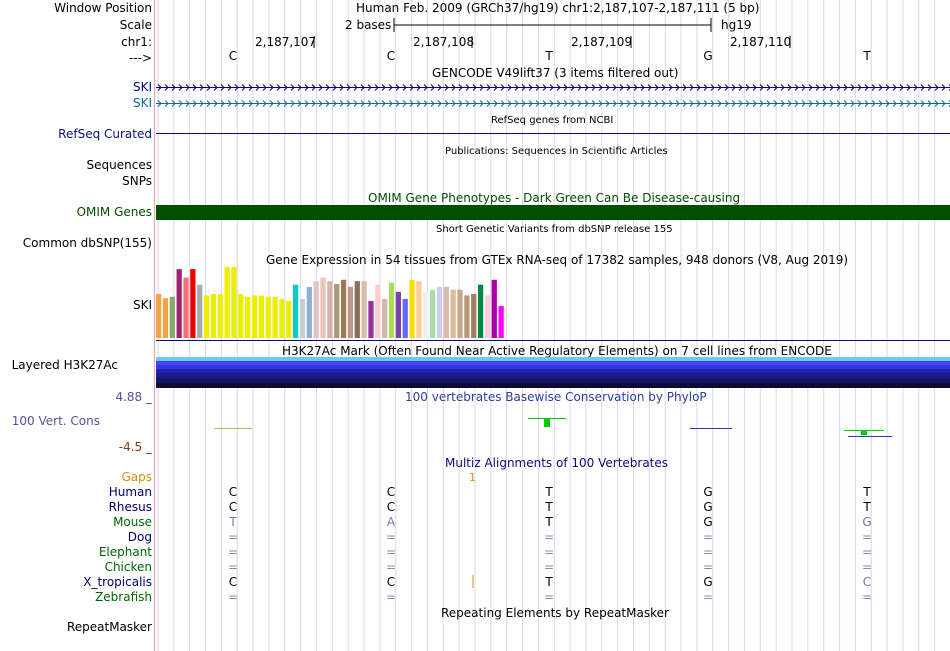 This screenshot has height=651, width=950. Describe the element at coordinates (130, 492) in the screenshot. I see `species-label-human: Human` at that location.